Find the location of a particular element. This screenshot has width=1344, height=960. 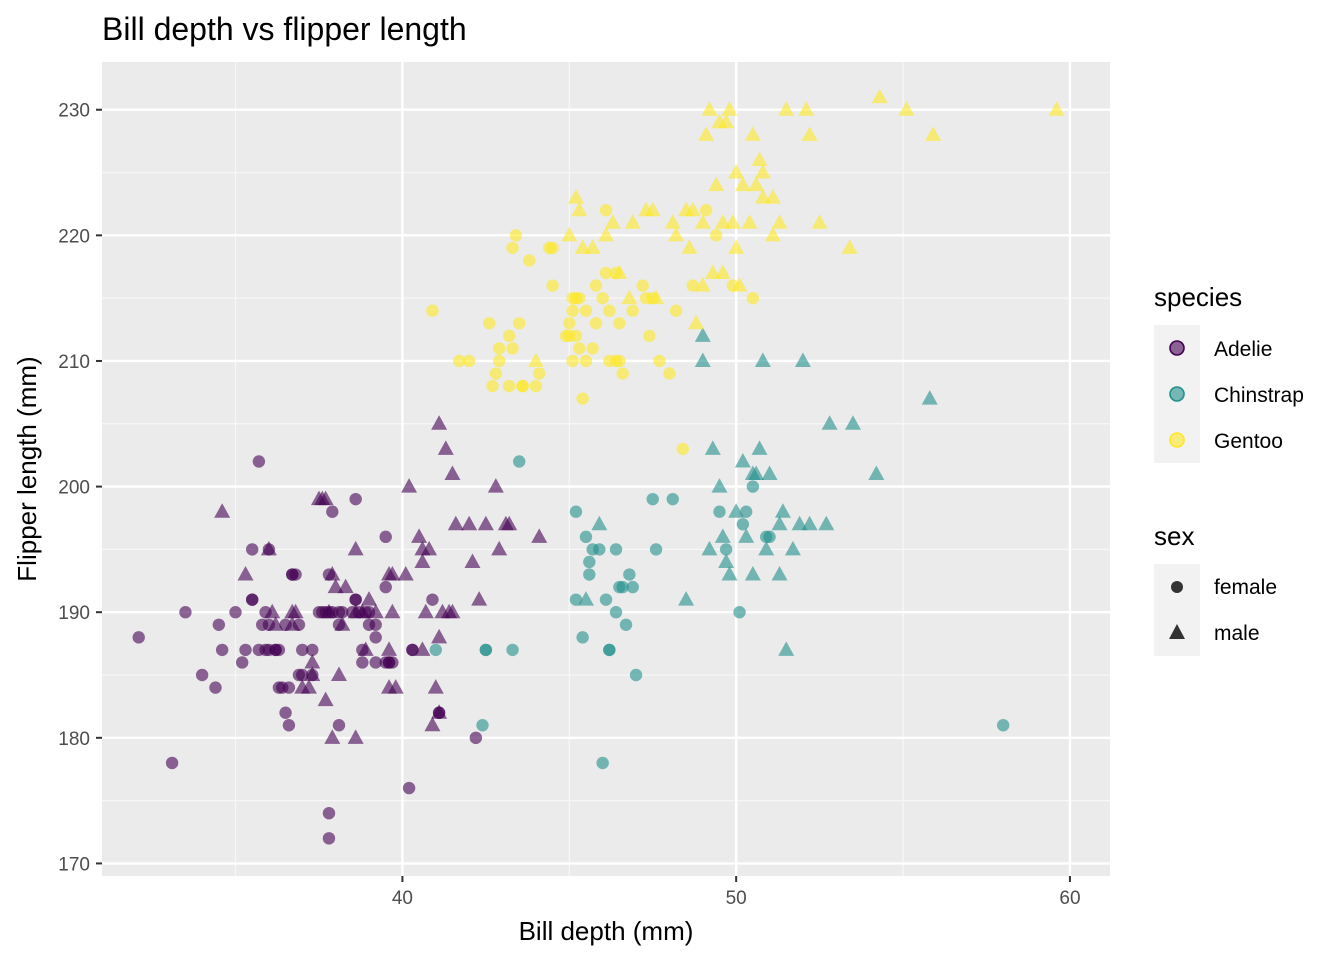

legend-key-female is located at coordinates (1177, 587).